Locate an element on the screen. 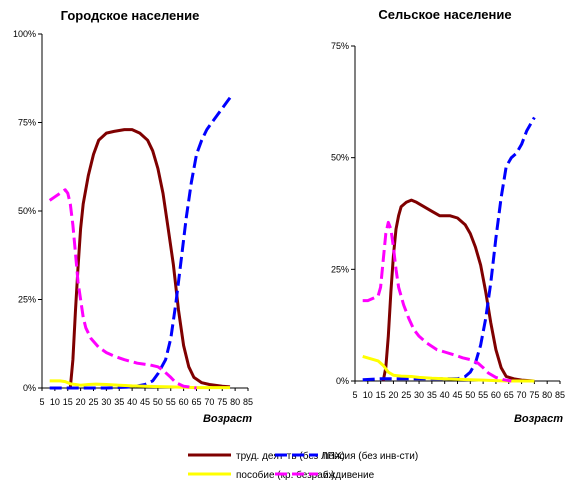  legend-label-pension: пенсия (без инв-сти) is located at coordinates (370, 456).